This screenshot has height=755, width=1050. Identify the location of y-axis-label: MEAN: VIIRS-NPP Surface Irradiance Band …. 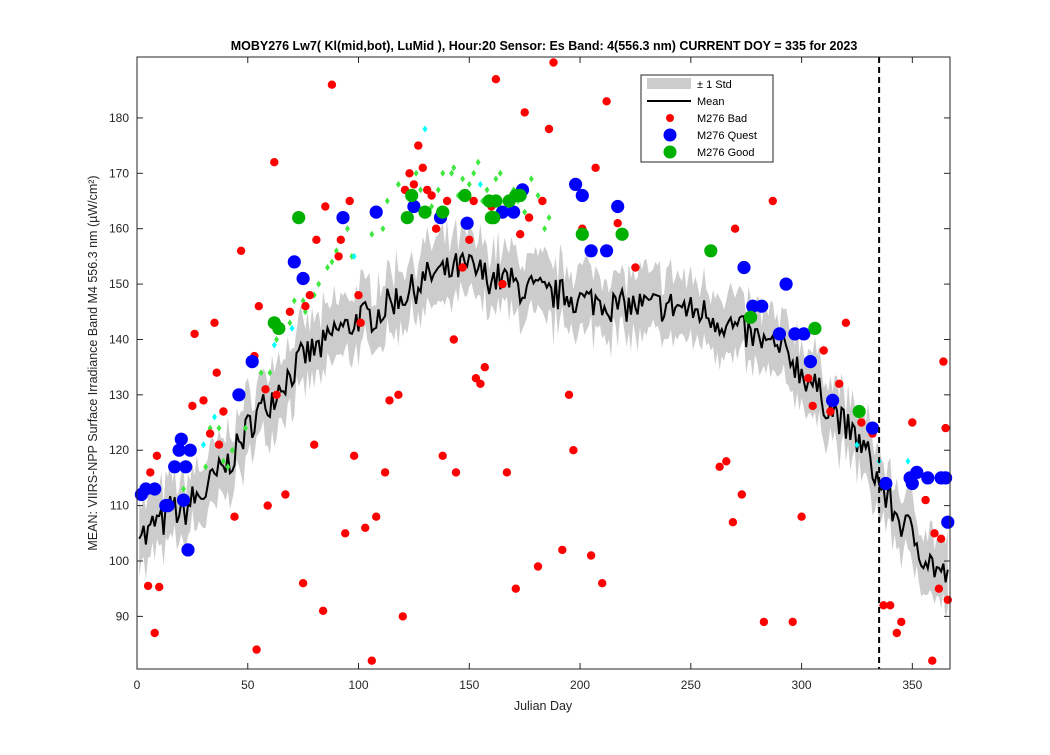
(93, 362).